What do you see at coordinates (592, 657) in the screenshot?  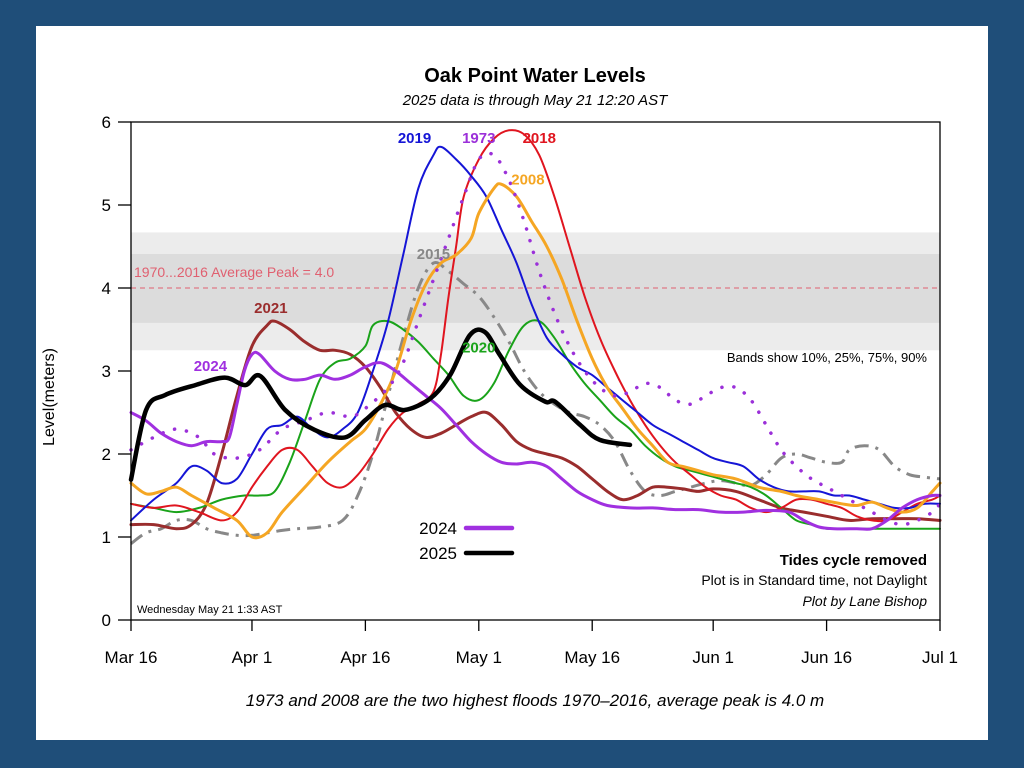 I see `x-tick-label: May 16` at bounding box center [592, 657].